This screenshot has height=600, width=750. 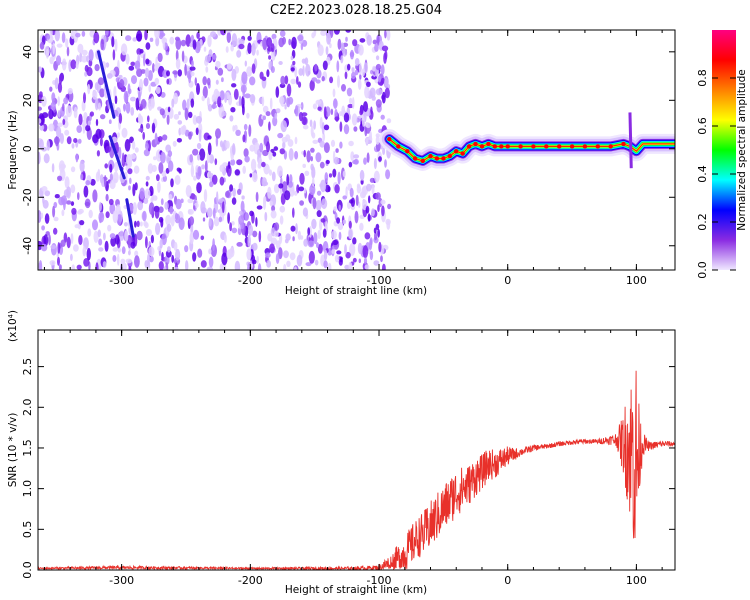 What do you see at coordinates (507, 280) in the screenshot?
I see `x-tick-label: 0` at bounding box center [507, 280].